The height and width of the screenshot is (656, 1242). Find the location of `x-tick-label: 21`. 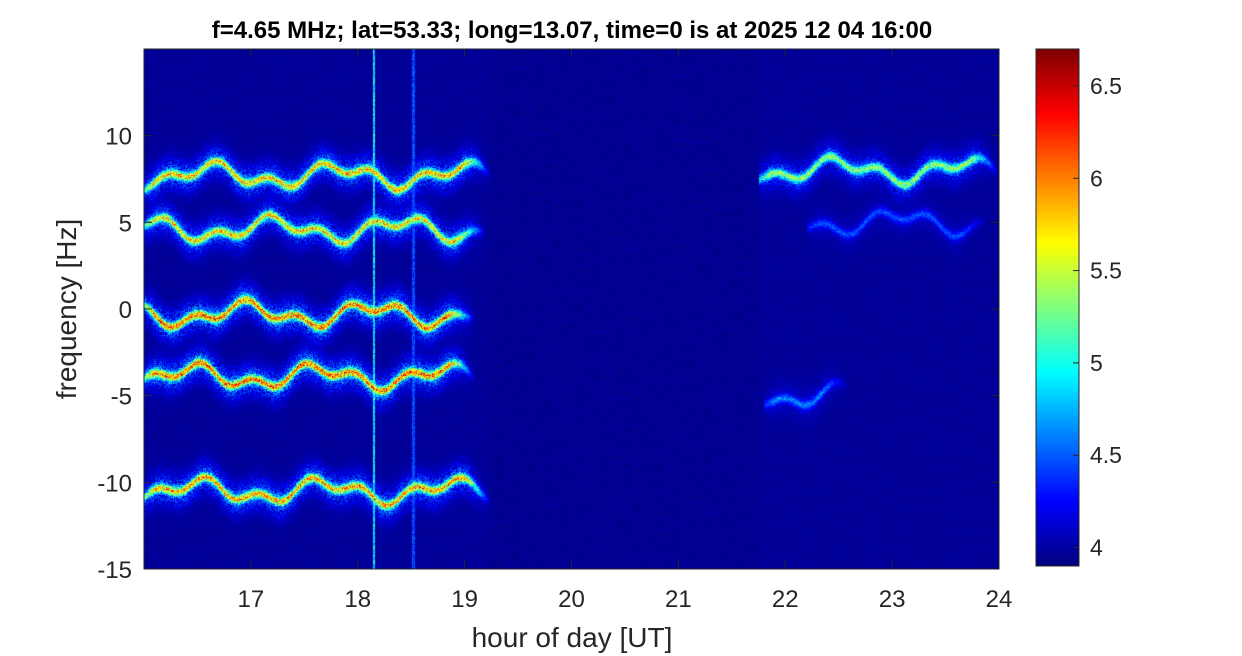

x-tick-label: 21 is located at coordinates (678, 599).